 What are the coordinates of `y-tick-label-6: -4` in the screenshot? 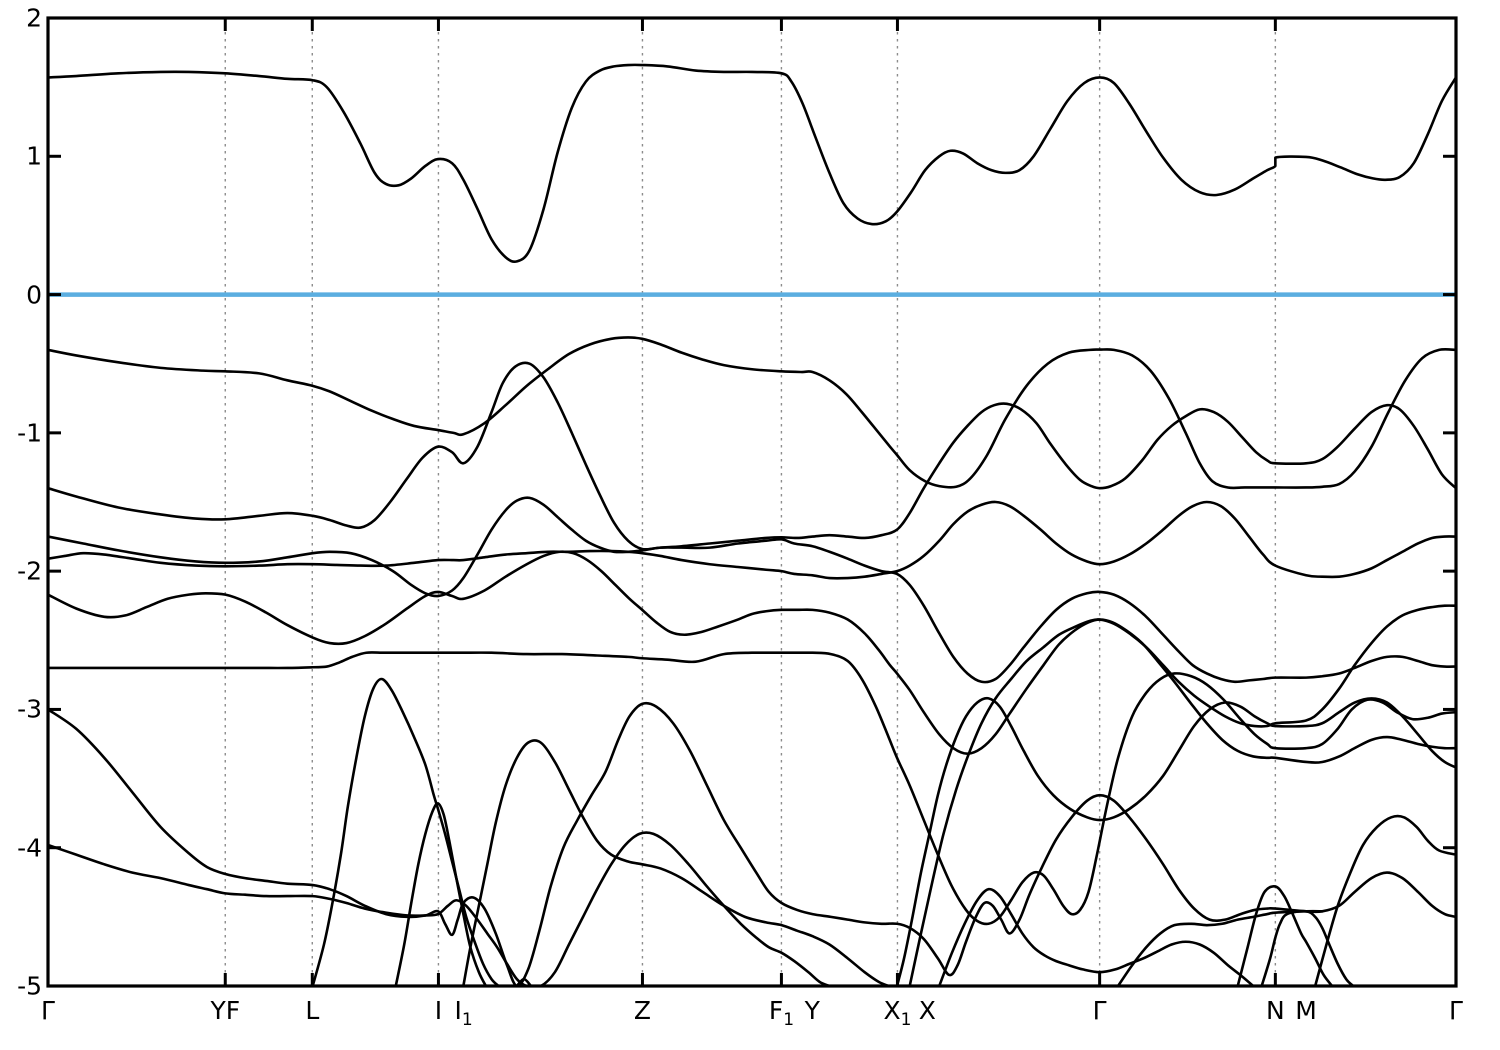 It's located at (29, 848).